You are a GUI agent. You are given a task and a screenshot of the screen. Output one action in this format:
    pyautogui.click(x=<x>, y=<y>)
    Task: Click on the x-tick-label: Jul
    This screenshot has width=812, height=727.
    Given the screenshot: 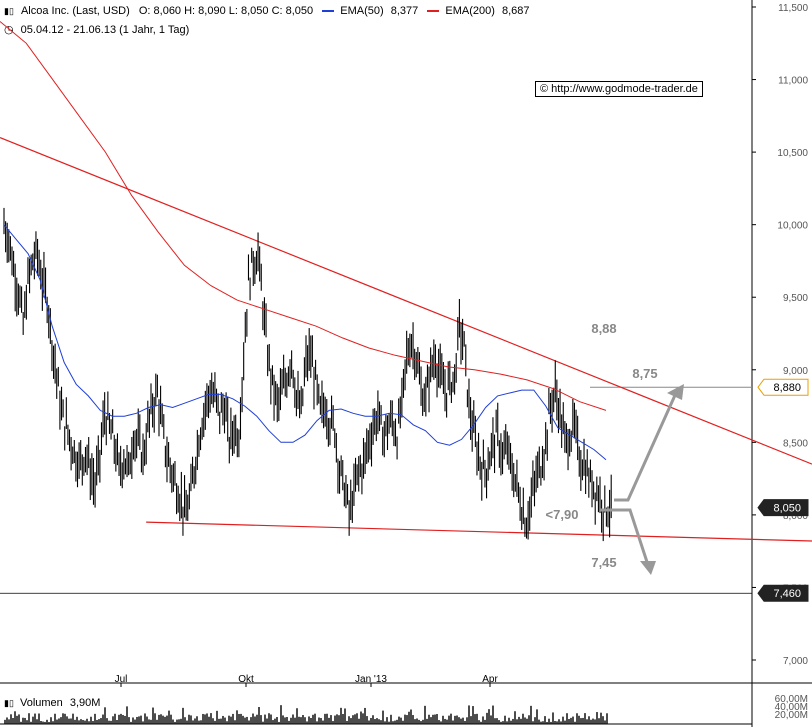 What is the action you would take?
    pyautogui.click(x=121, y=679)
    